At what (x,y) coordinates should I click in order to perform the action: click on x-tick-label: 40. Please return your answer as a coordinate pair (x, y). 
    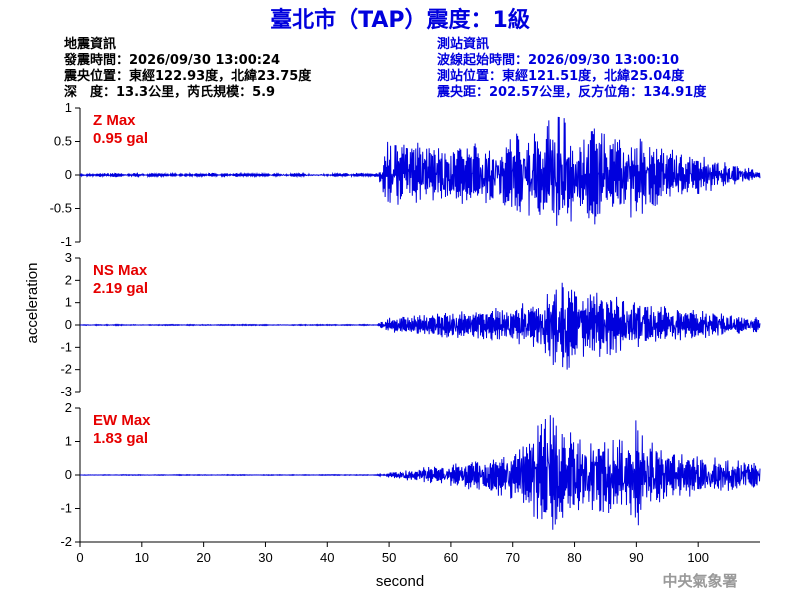
    Looking at the image, I should click on (327, 557).